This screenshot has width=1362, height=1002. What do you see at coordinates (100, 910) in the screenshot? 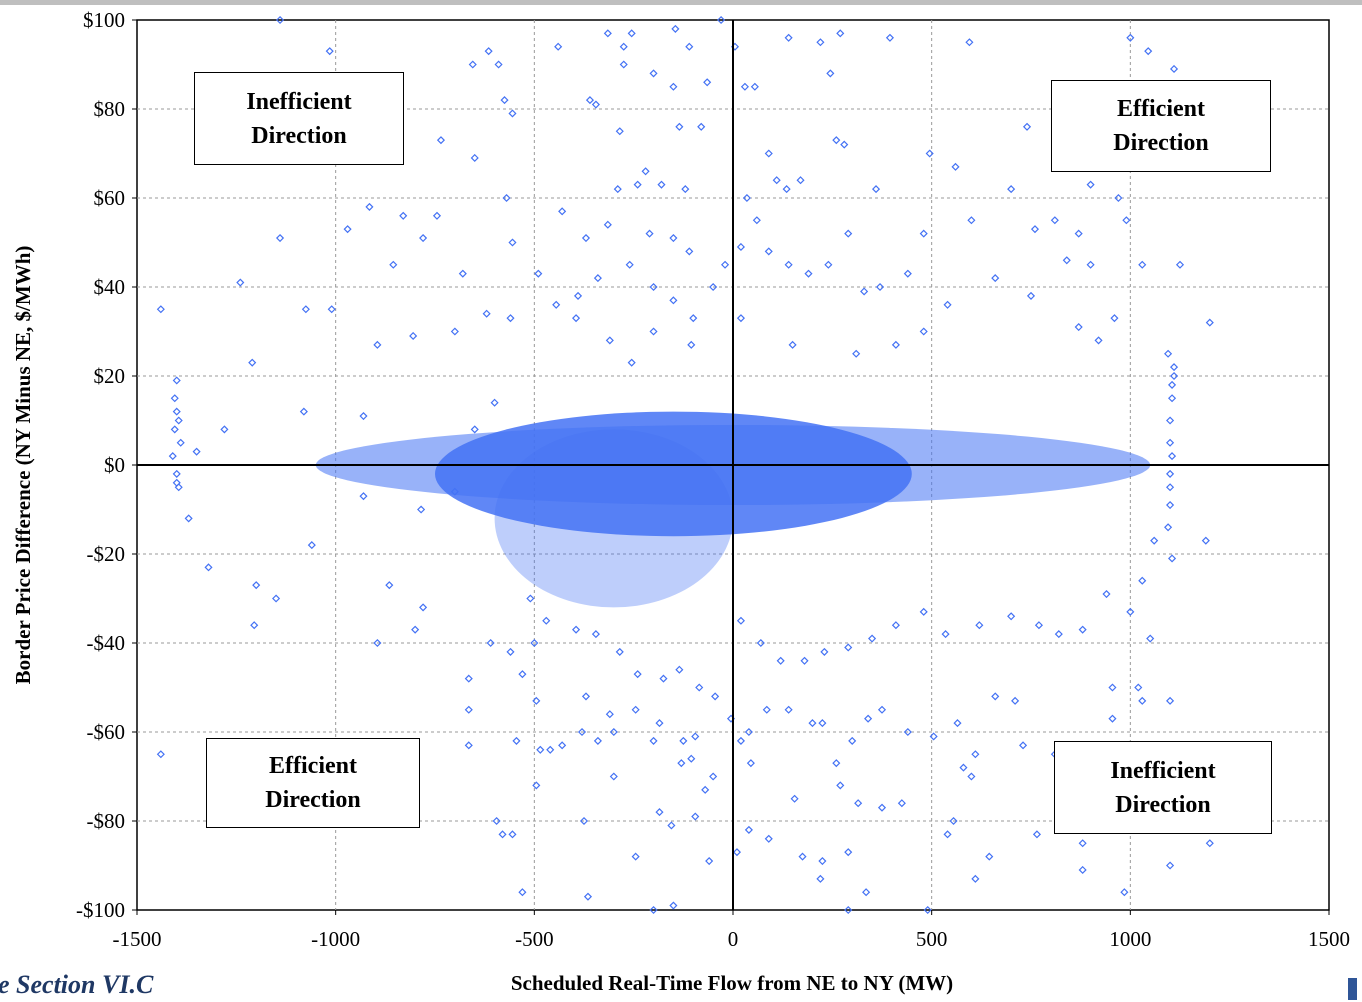
I see `y-tick-label: -$100` at bounding box center [100, 910].